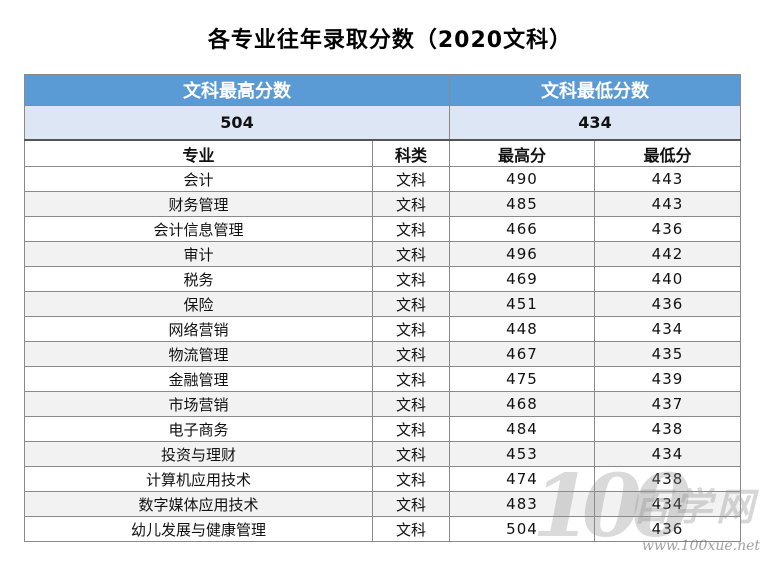  Describe the element at coordinates (198, 304) in the screenshot. I see `cell-major: 保险` at that location.